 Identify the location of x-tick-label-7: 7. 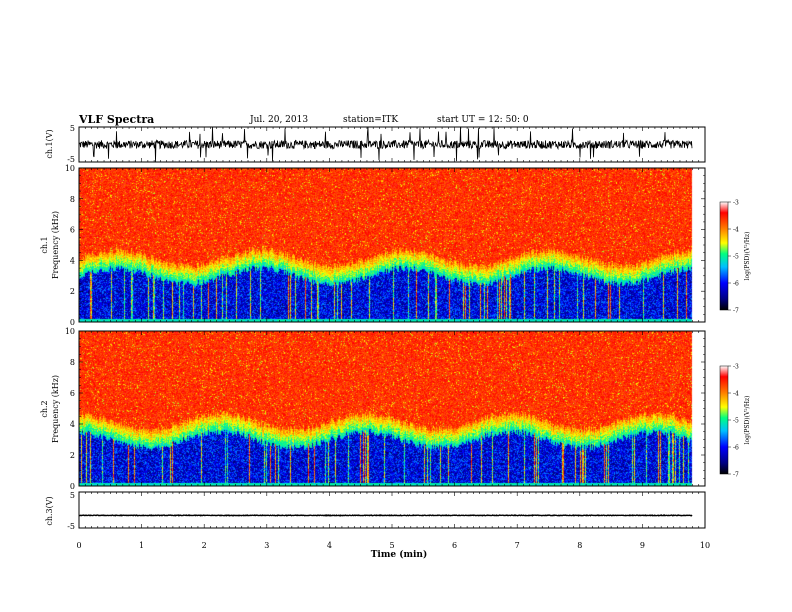
(517, 545).